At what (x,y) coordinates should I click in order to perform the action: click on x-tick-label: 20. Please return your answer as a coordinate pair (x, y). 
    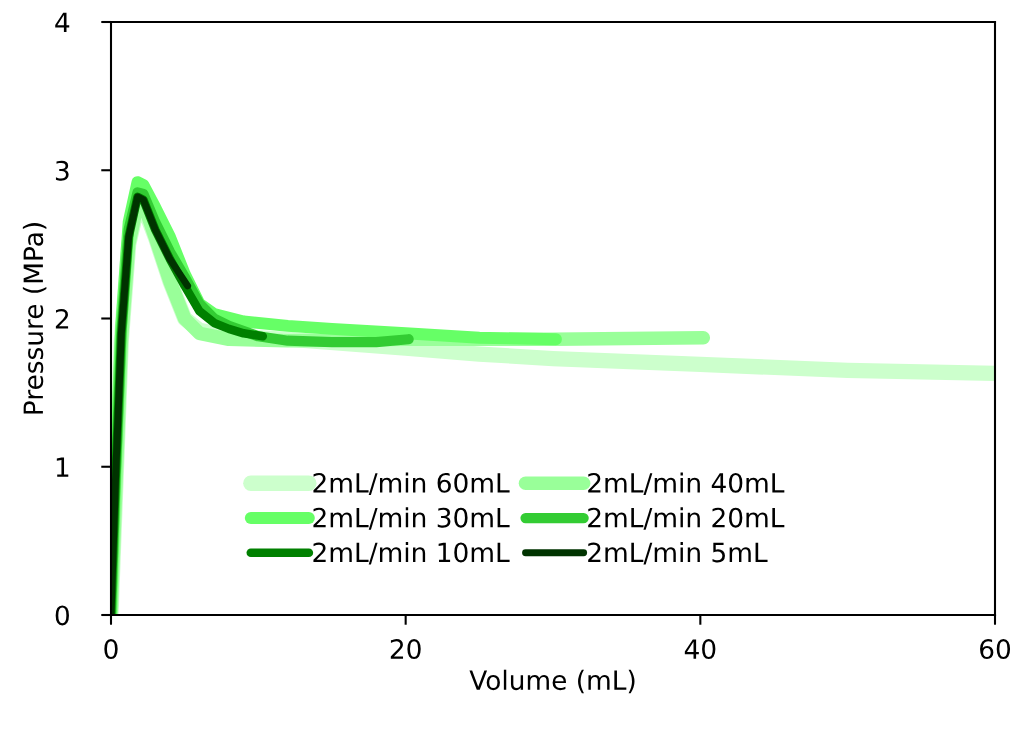
    Looking at the image, I should click on (405, 649).